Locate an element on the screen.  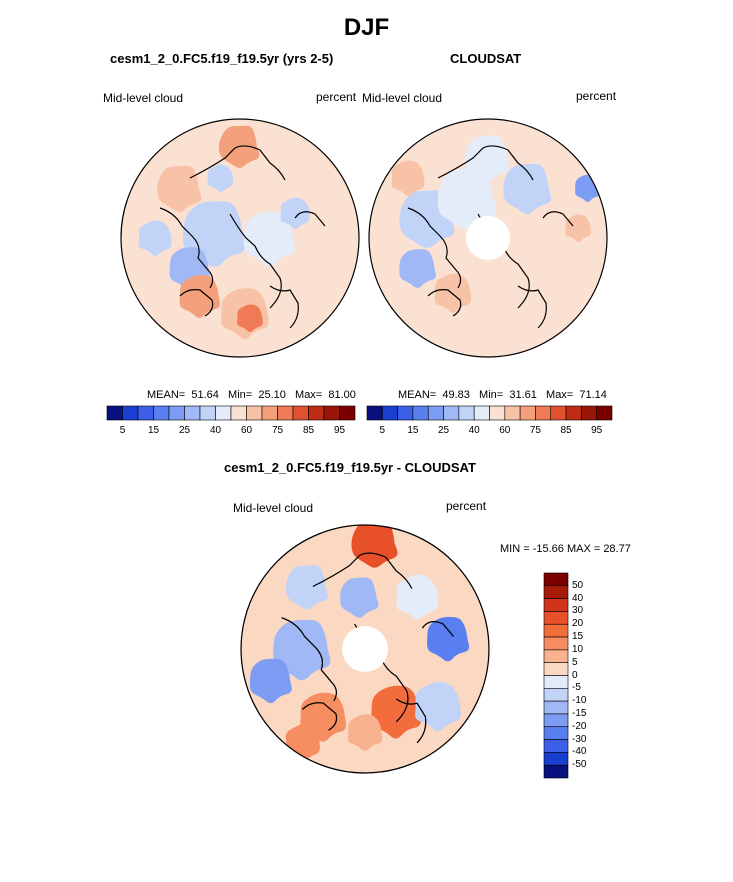
colorbar-tick-label: 25 is located at coordinates (184, 430).